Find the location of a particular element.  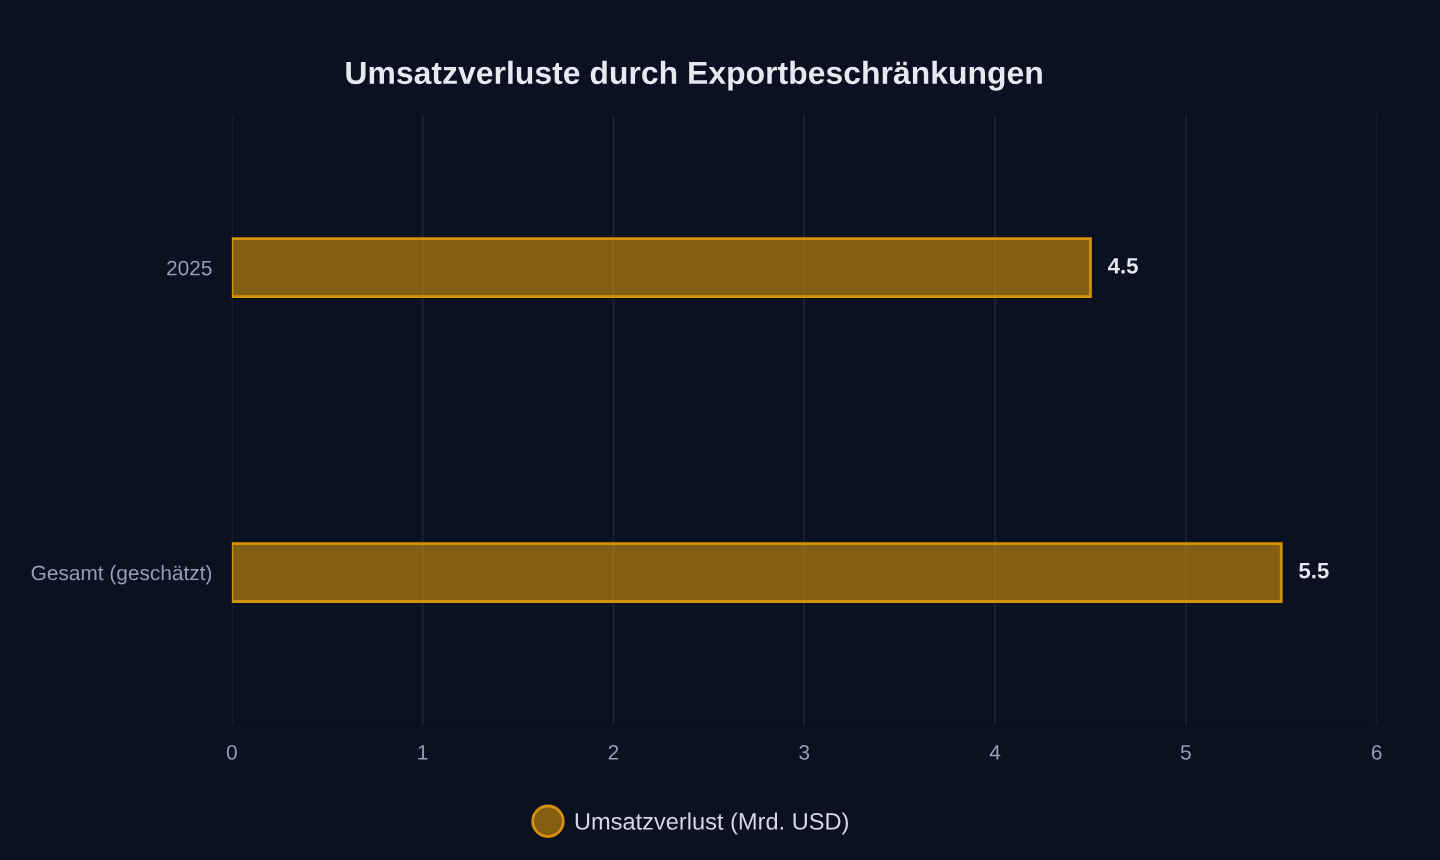

x-tick-label: 1 is located at coordinates (423, 752).